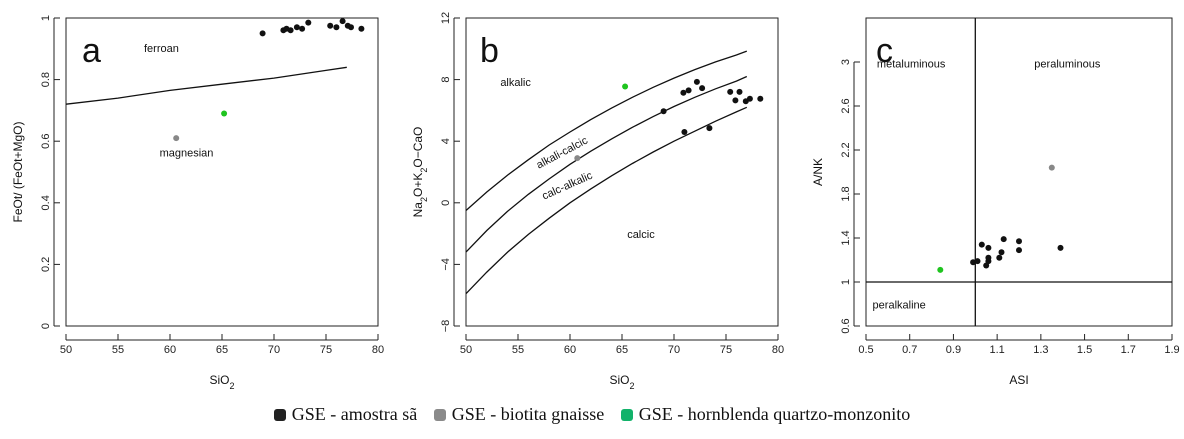 This screenshot has width=1184, height=439. I want to click on y-tick-label: 0, so click(46, 326).